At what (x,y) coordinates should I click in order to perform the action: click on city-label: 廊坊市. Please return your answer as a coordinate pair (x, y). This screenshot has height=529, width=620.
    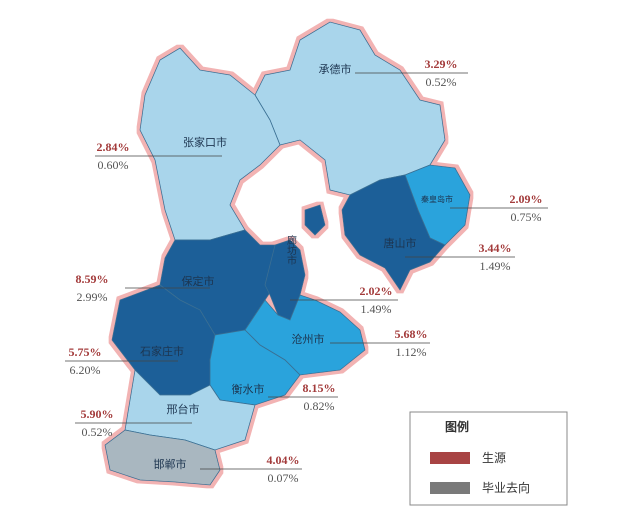
    Looking at the image, I should click on (291, 250).